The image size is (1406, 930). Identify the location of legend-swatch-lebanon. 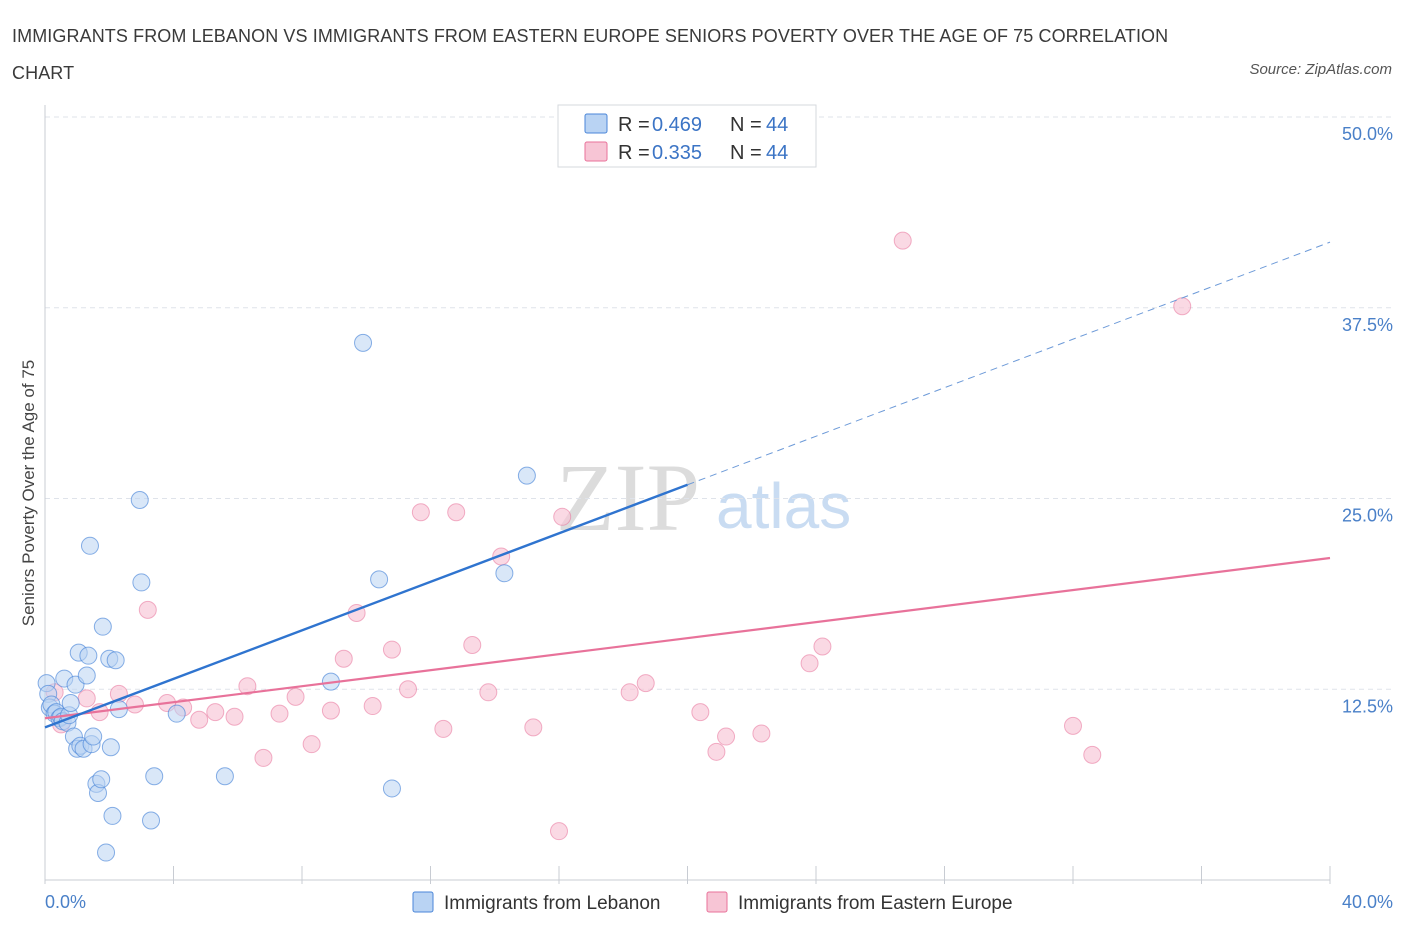
(596, 123).